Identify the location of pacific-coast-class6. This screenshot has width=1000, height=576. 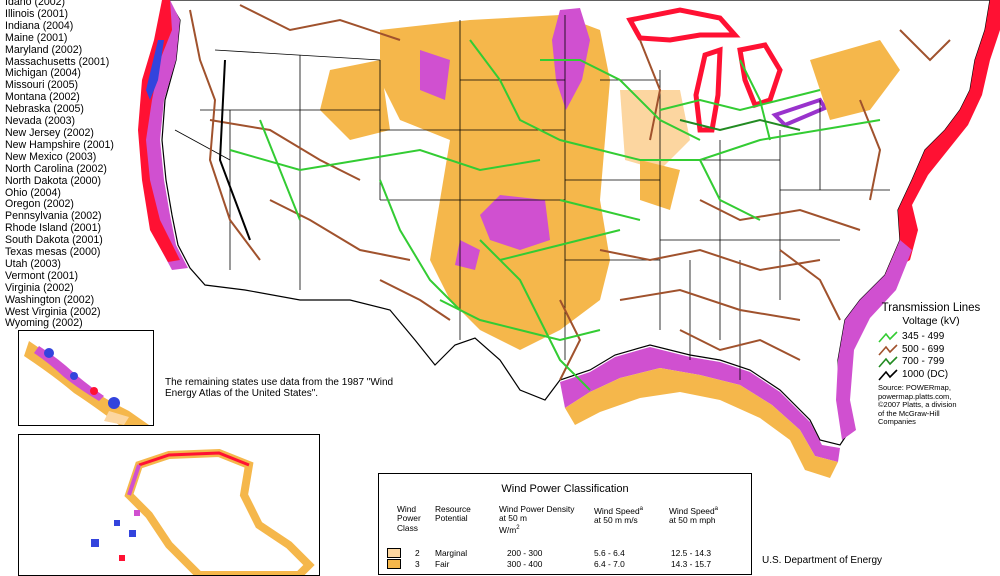
(155, 70).